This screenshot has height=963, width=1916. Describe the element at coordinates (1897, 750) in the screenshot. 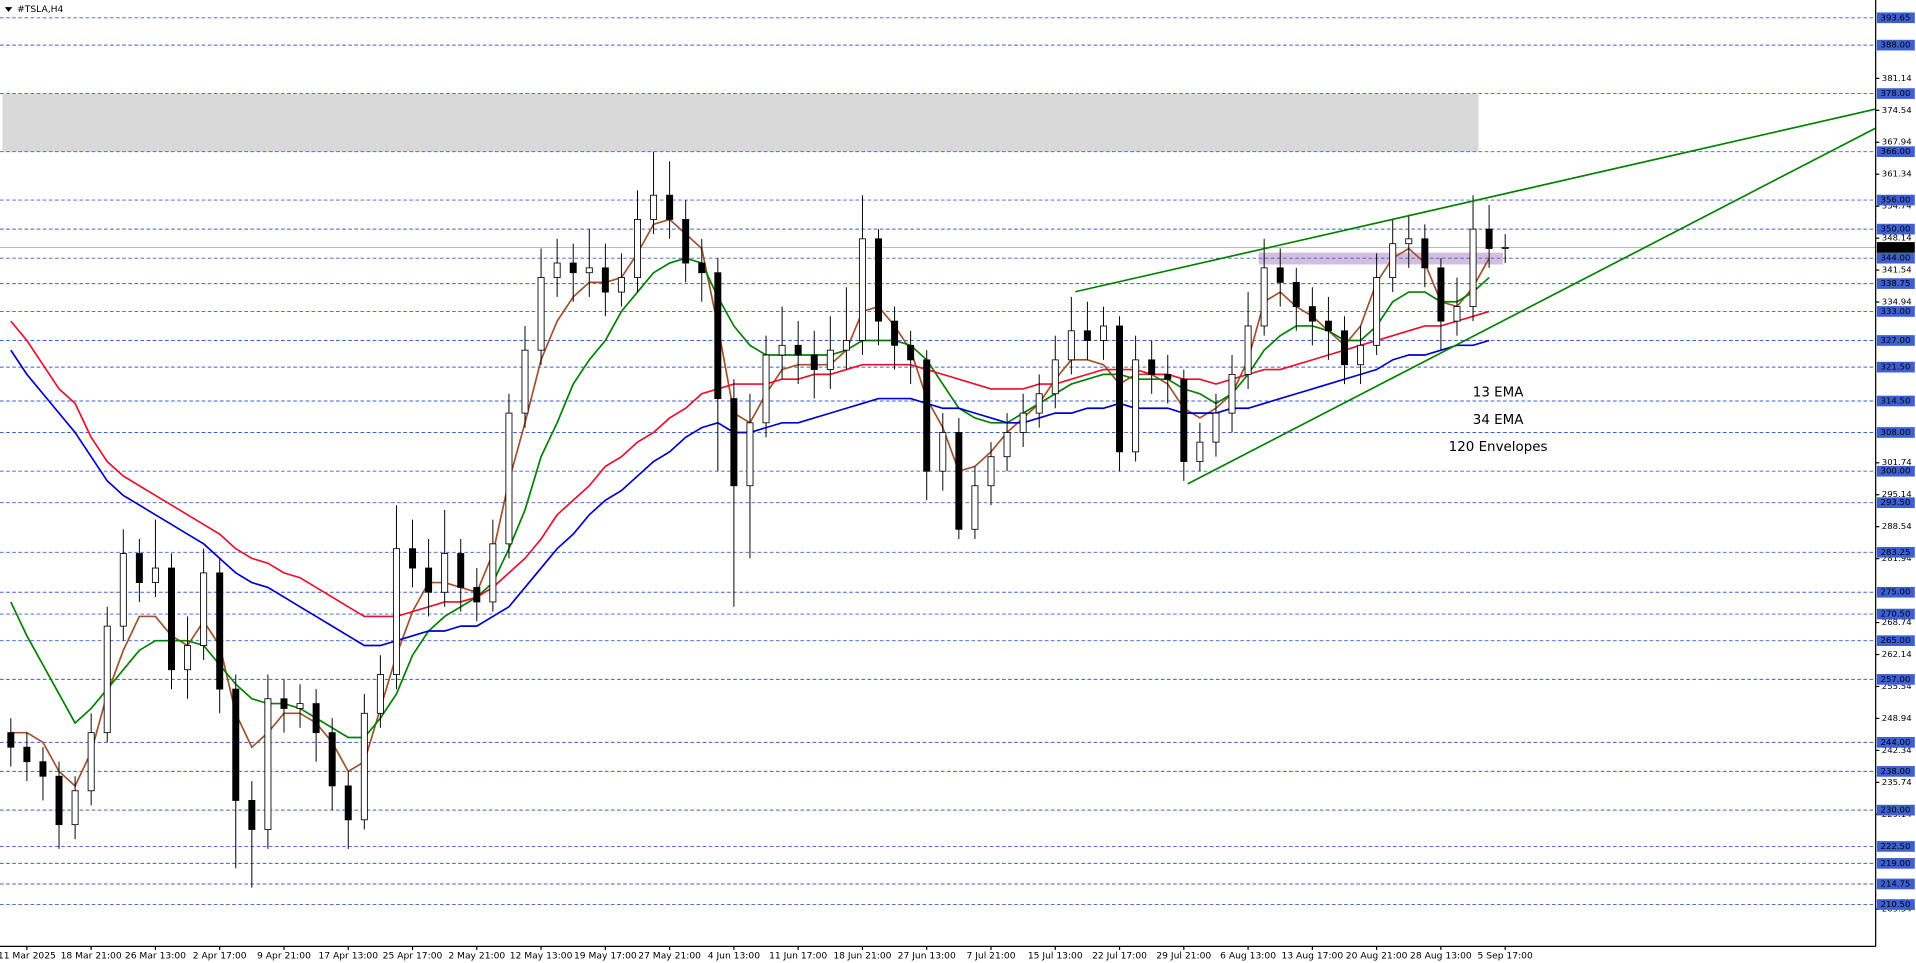

I see `y-tick-label: 242.34` at that location.